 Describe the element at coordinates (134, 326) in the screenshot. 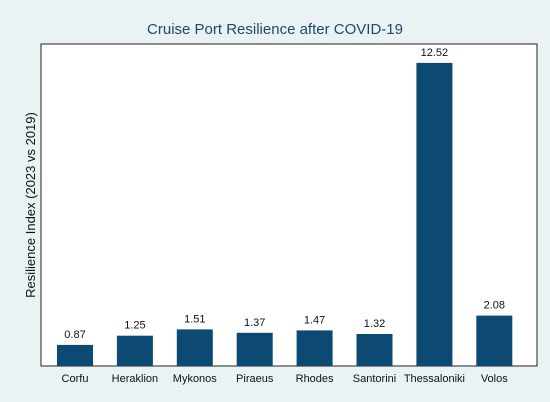

I see `data-label-heraklion: 1.25` at that location.